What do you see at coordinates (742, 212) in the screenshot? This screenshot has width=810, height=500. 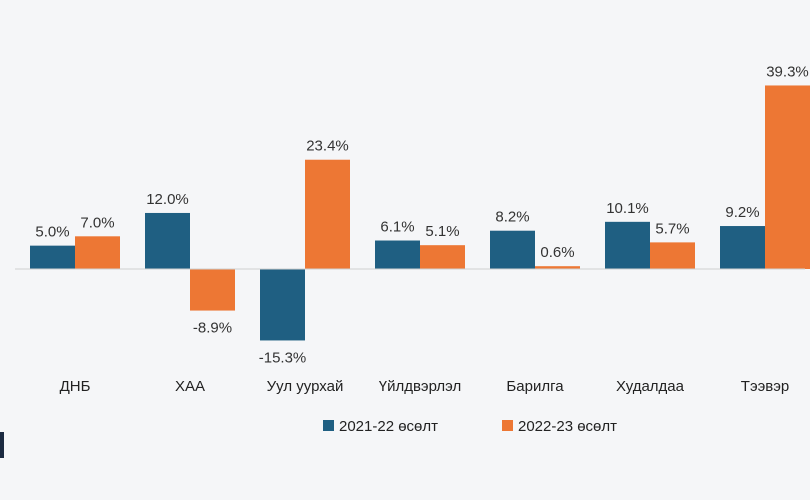 I see `data-label-s1-7: 9.2%` at bounding box center [742, 212].